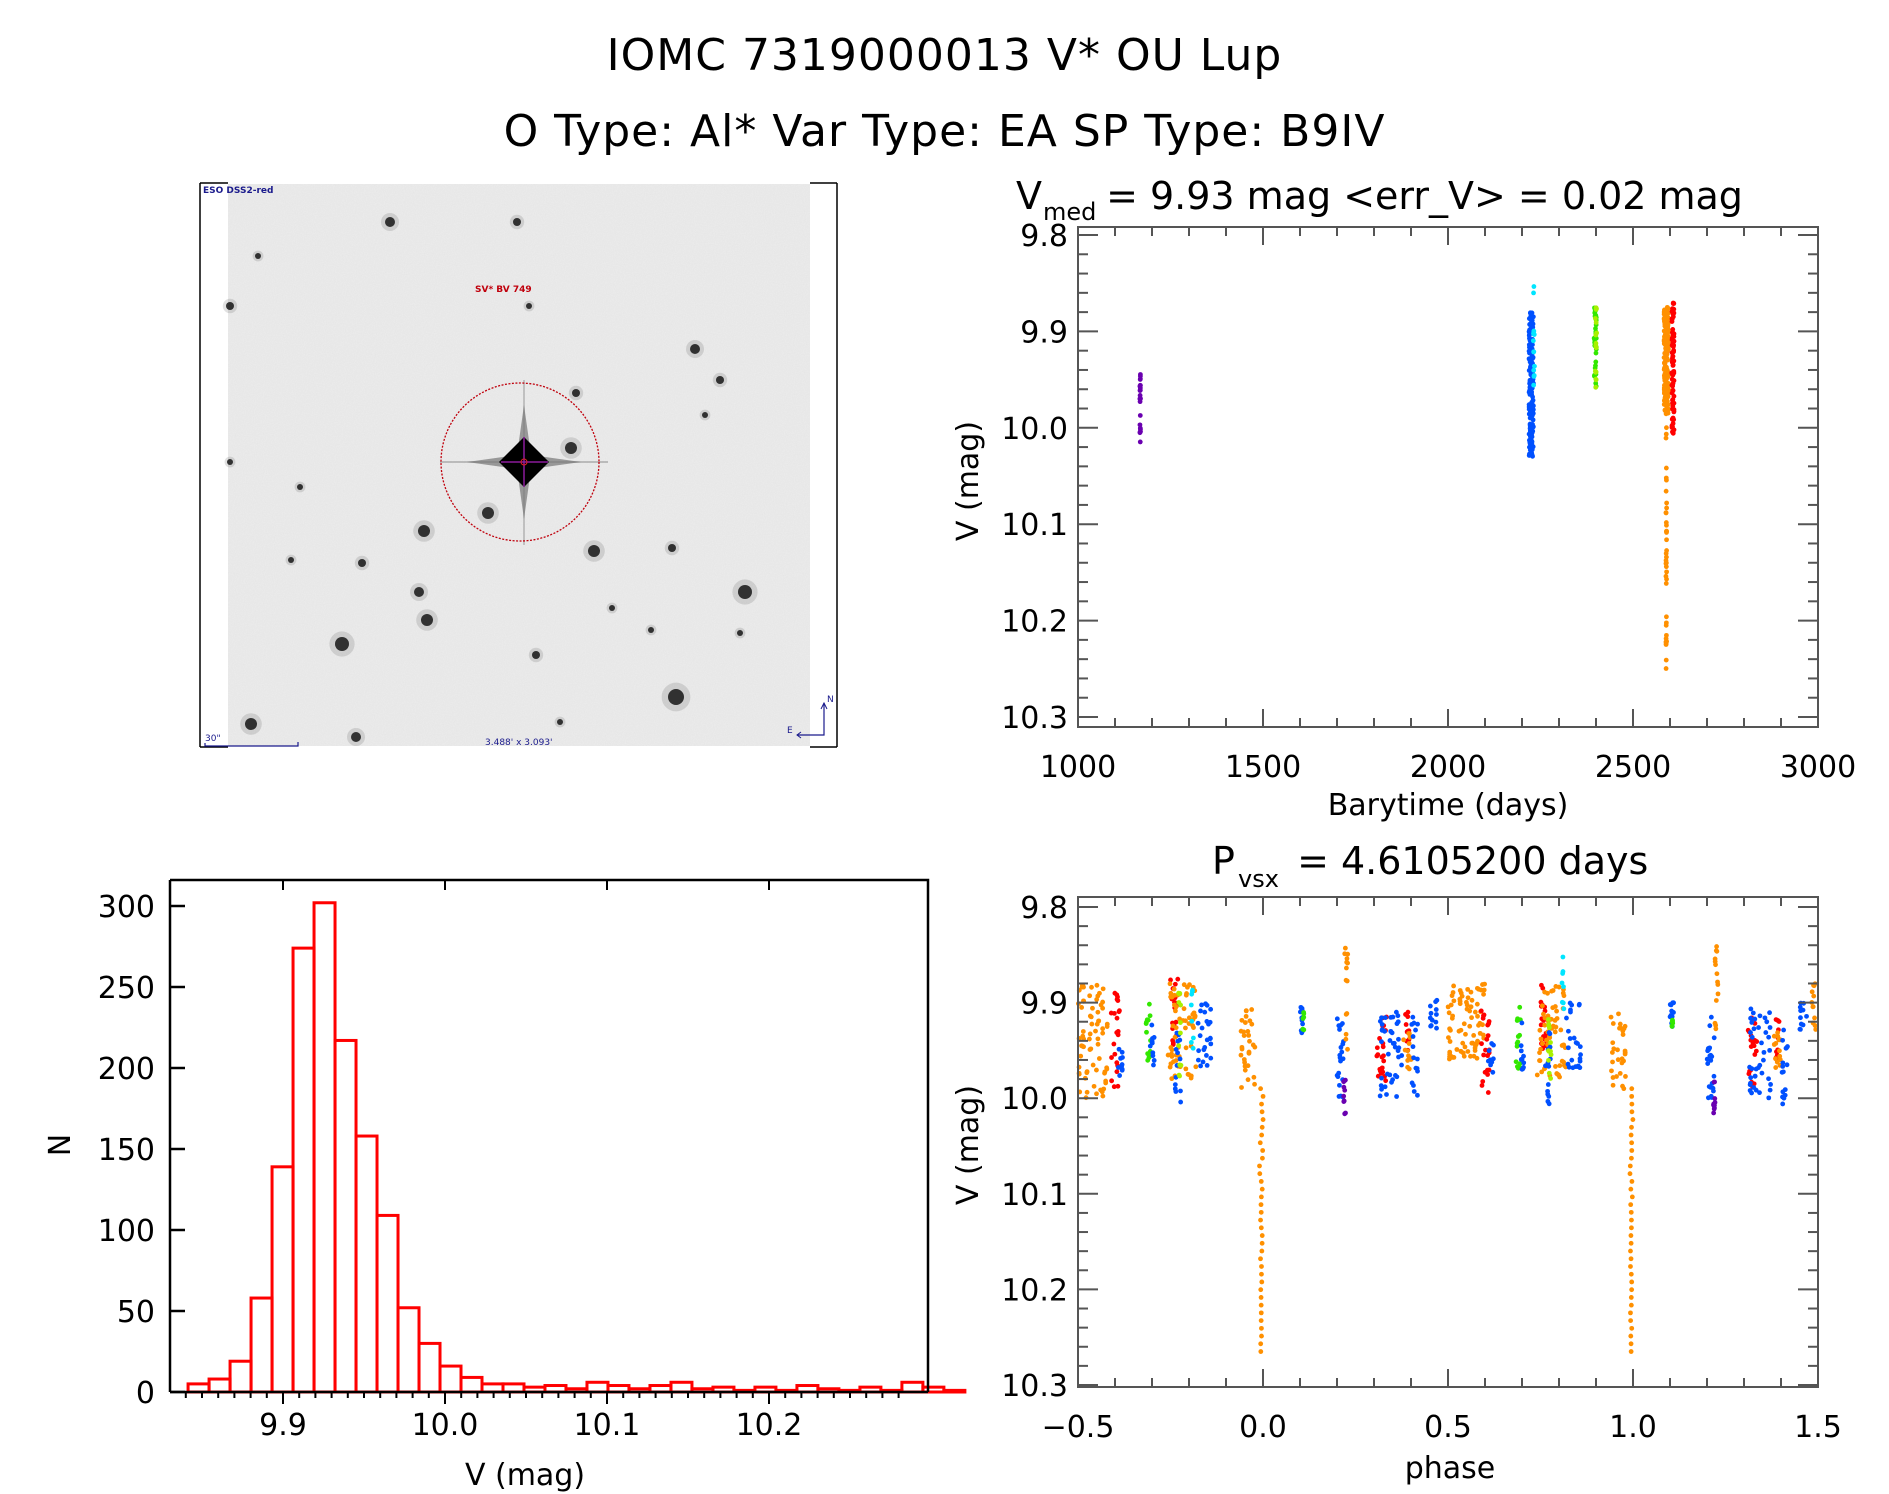  I want to click on phase-curve-ytick-label: 10.3, so click(1034, 1386).